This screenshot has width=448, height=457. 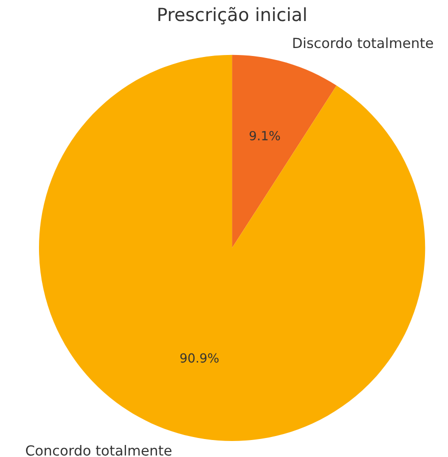 What do you see at coordinates (265, 135) in the screenshot?
I see `data-label: 9.1%` at bounding box center [265, 135].